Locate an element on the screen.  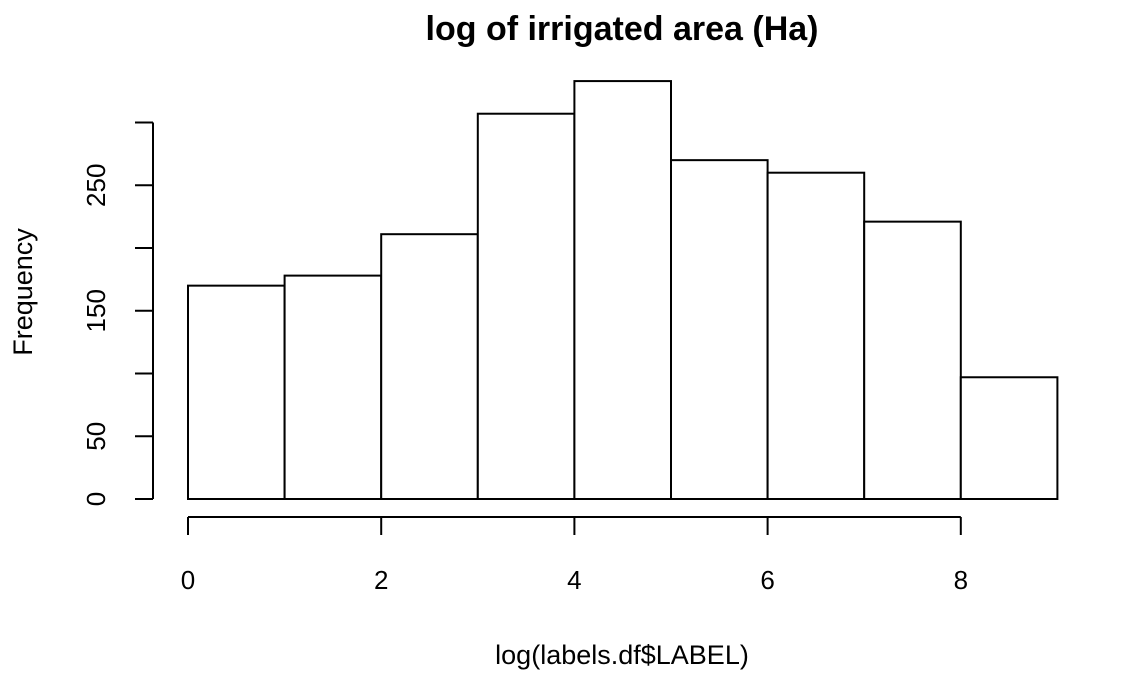
x-tick-label: 8 is located at coordinates (961, 580).